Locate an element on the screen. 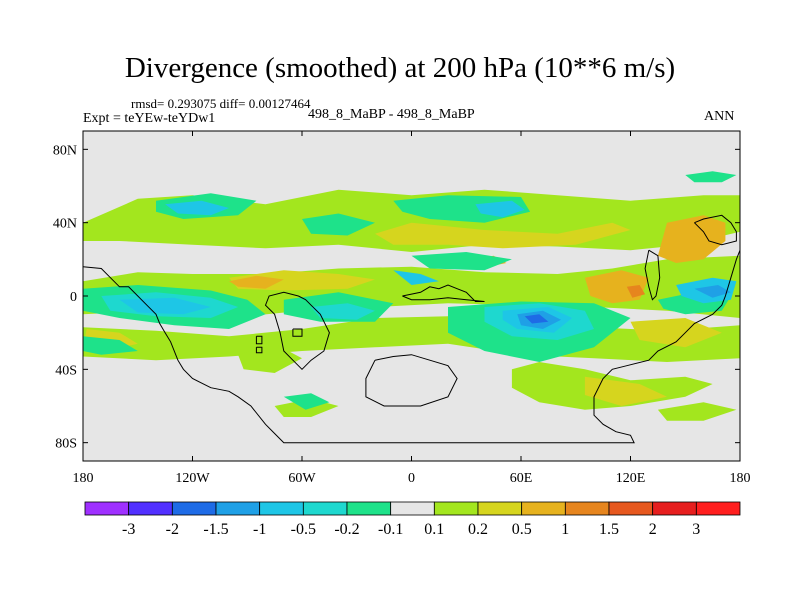 The height and width of the screenshot is (600, 800). colorbar-label: 0.2 is located at coordinates (478, 529).